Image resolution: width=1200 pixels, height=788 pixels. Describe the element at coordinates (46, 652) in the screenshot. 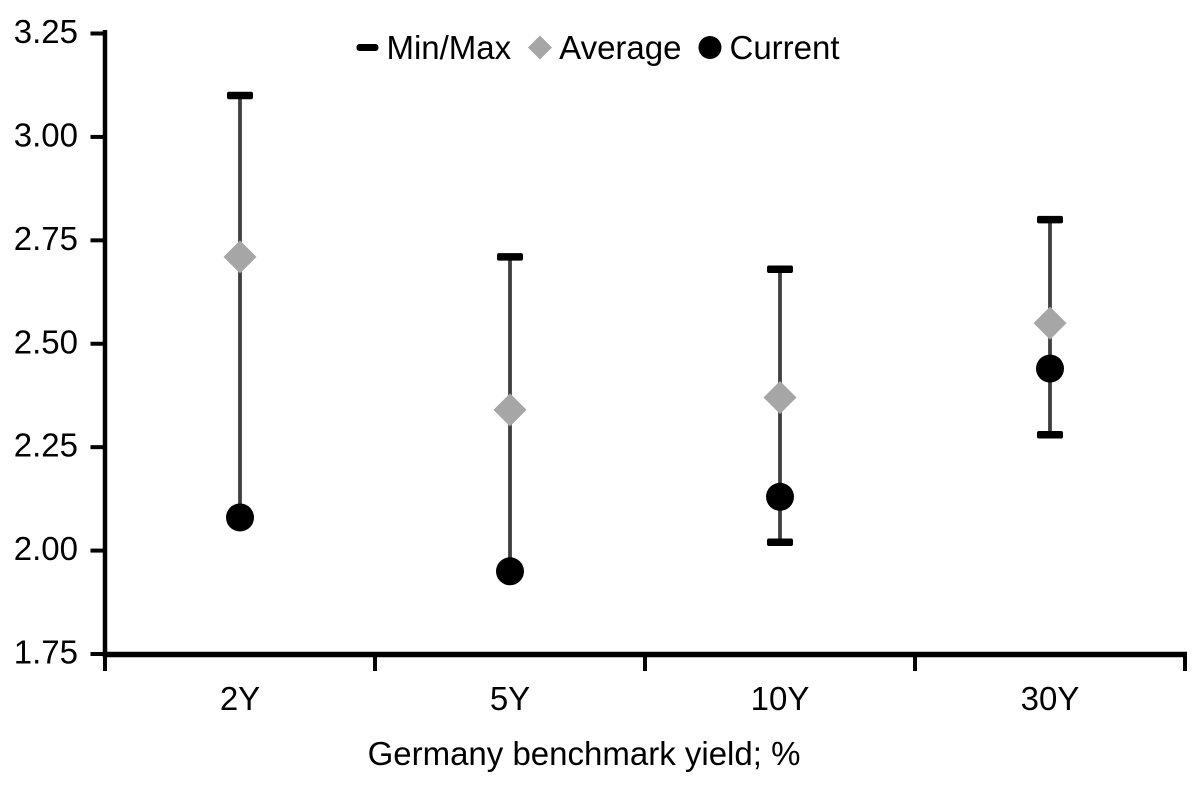

I see `y-tick-label: 1.75` at that location.